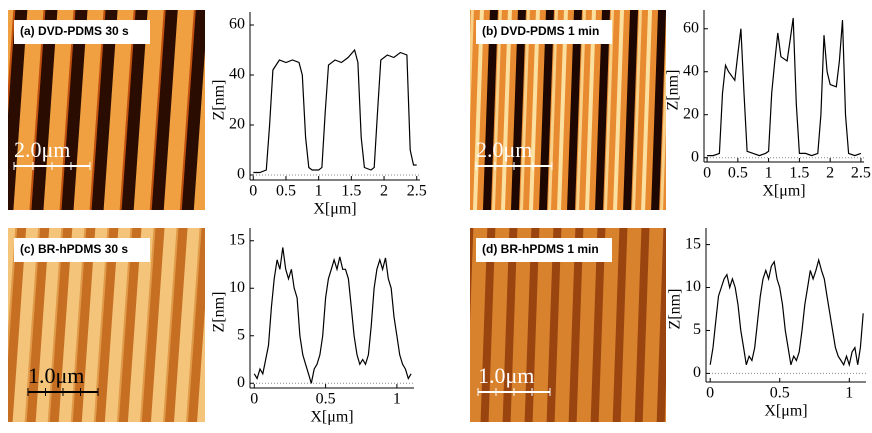 This screenshot has height=433, width=872. I want to click on image-label: (d) BR-hPDMS 1 min, so click(540, 249).